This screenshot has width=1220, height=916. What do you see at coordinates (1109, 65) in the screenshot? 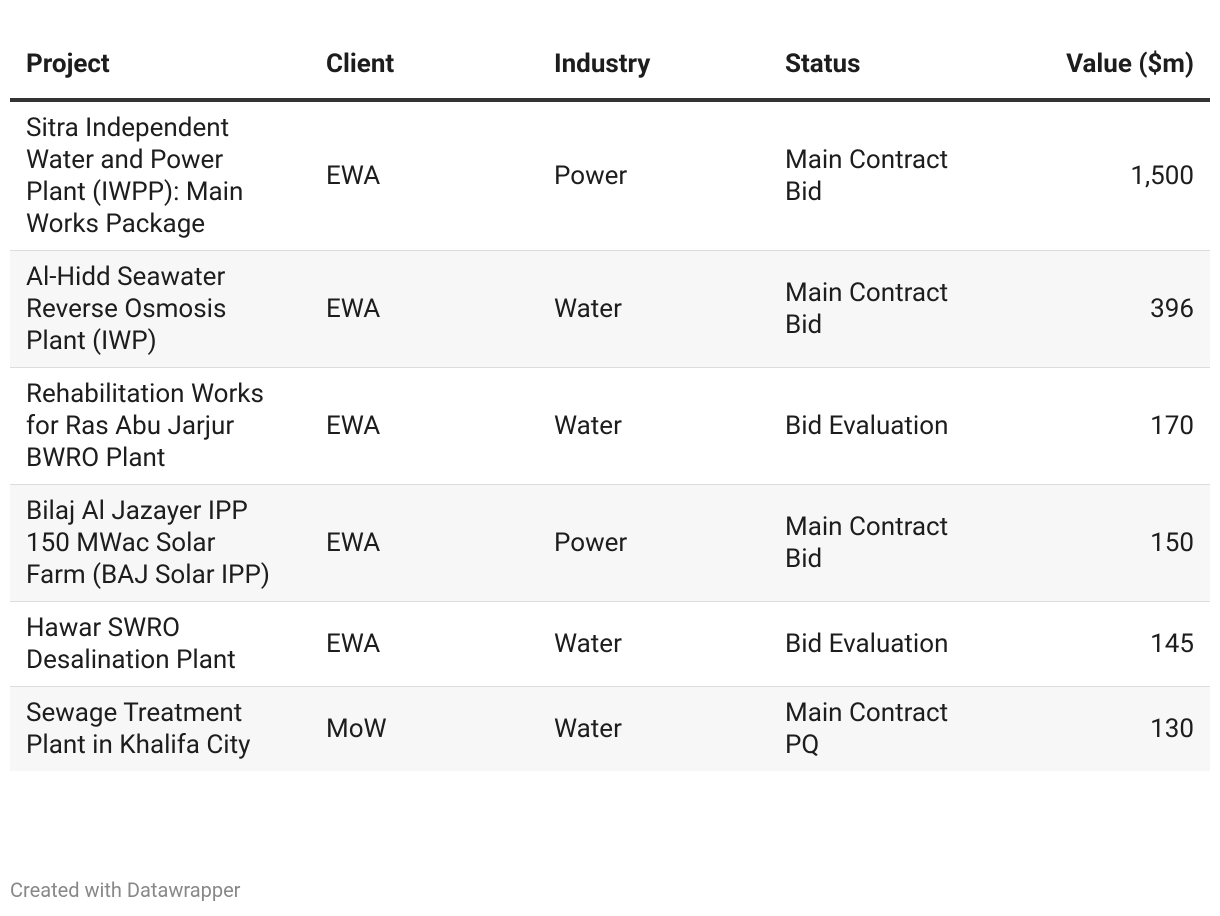
I see `column-header: Value ($m)` at bounding box center [1109, 65].